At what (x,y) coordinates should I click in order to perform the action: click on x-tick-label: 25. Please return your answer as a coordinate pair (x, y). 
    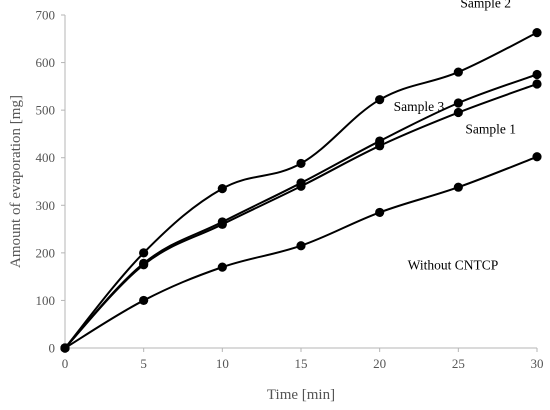
    Looking at the image, I should click on (458, 363).